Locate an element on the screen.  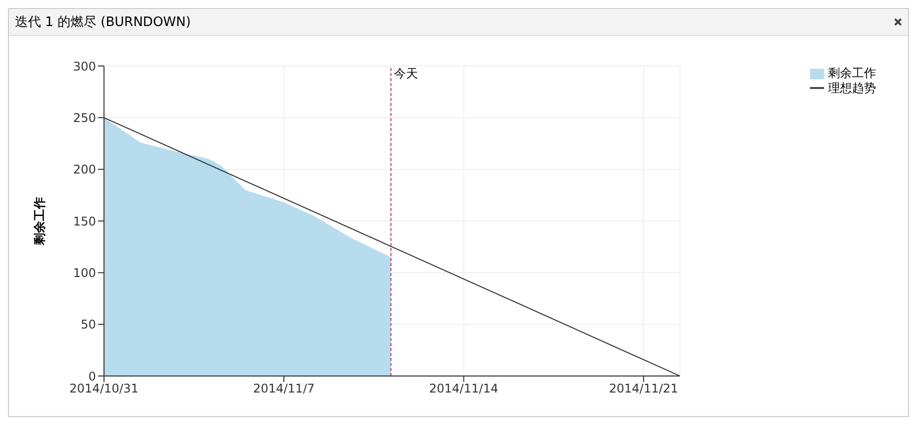
ref-line-label: 今天 is located at coordinates (406, 73).